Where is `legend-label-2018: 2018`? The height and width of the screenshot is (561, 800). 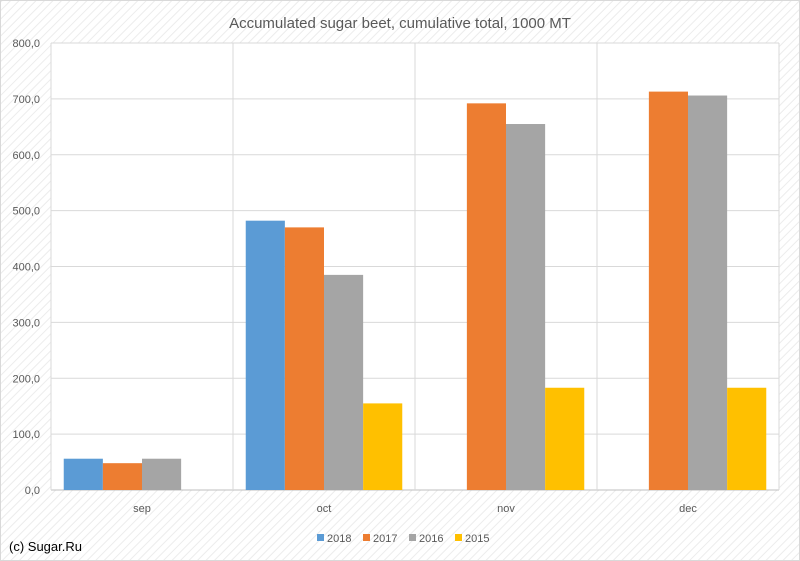
legend-label-2018: 2018 is located at coordinates (339, 539).